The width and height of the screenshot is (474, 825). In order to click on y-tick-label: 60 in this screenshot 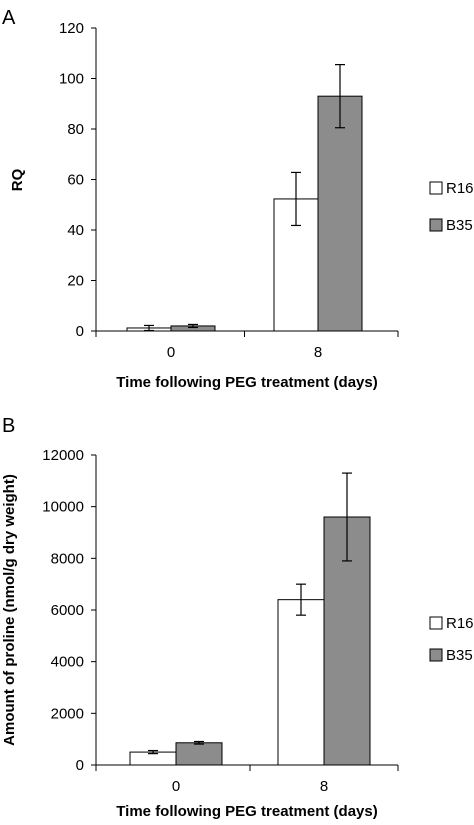, I will do `click(75, 180)`.